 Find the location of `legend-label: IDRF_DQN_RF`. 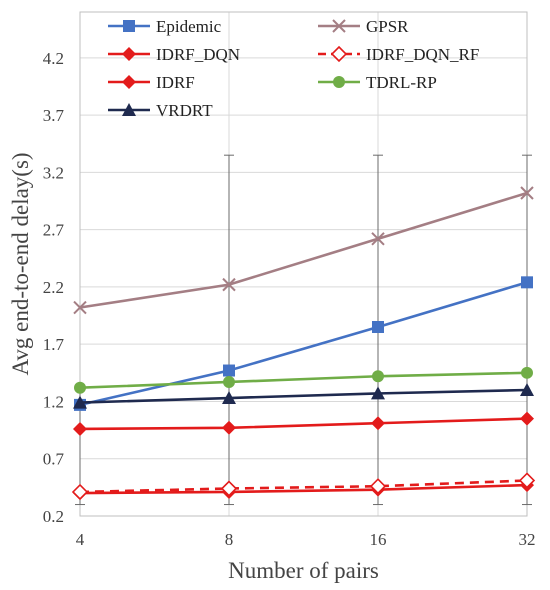

legend-label: IDRF_DQN_RF is located at coordinates (422, 54).